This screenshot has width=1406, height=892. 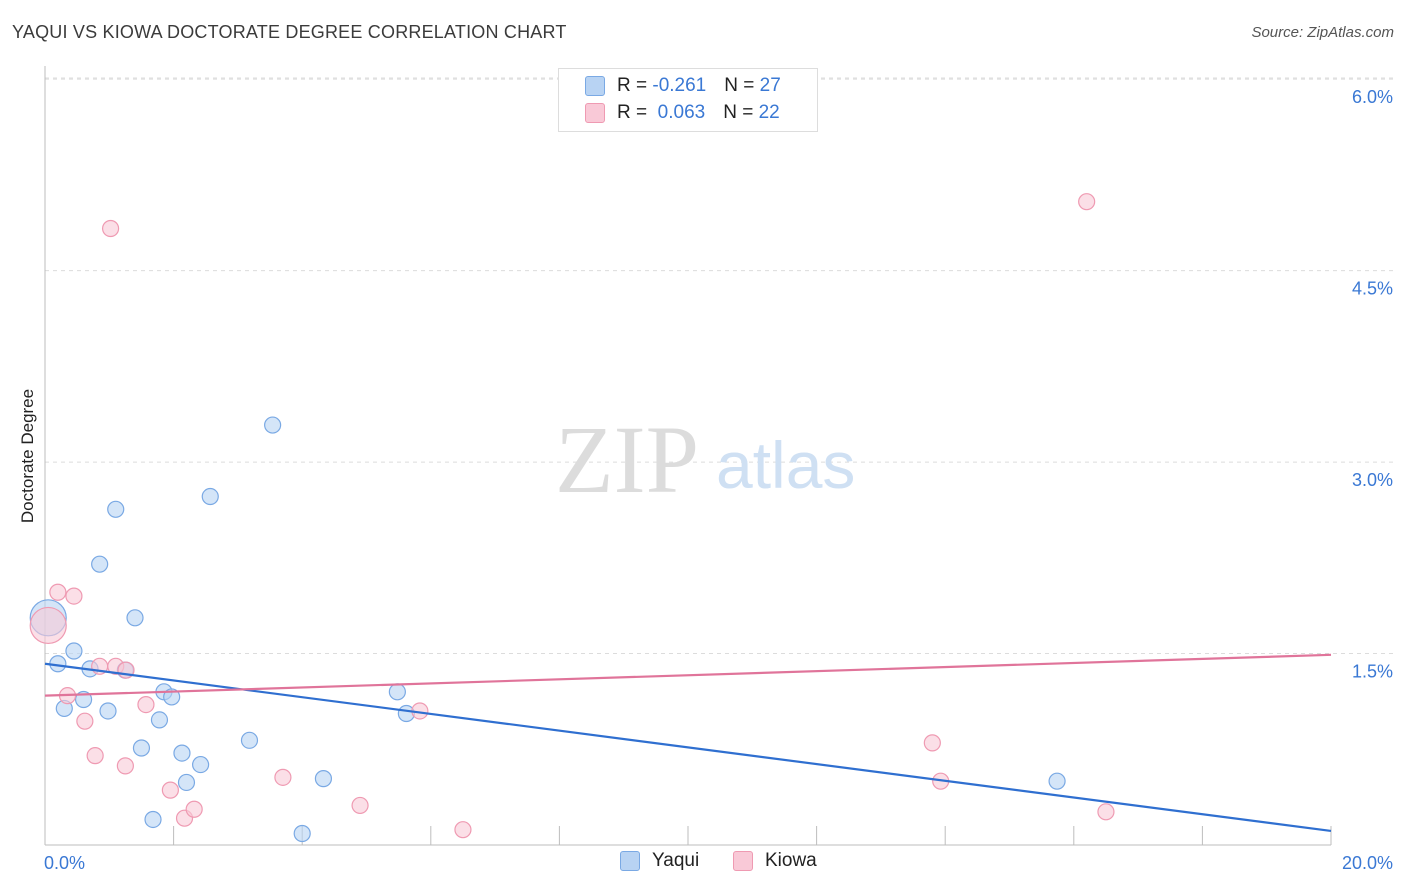 What do you see at coordinates (1322, 32) in the screenshot?
I see `source-credit: Source: ZipAtlas.com` at bounding box center [1322, 32].